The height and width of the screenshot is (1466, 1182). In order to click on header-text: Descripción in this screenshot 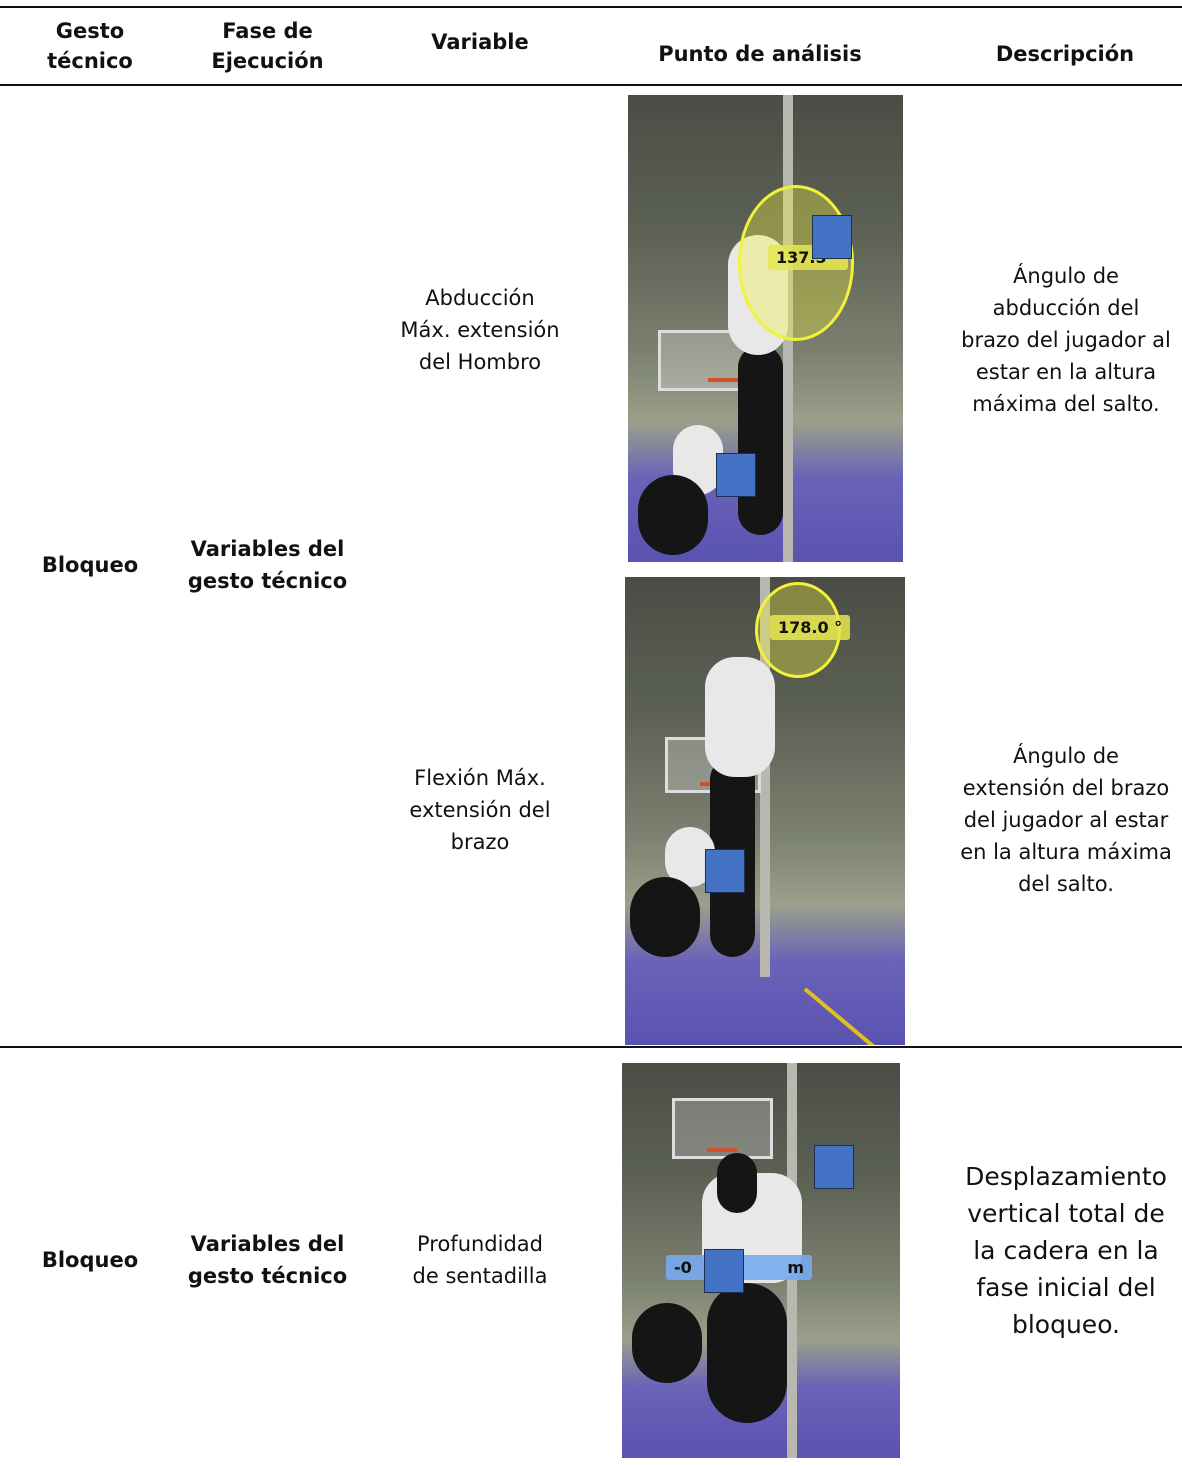, I will do `click(1065, 54)`.